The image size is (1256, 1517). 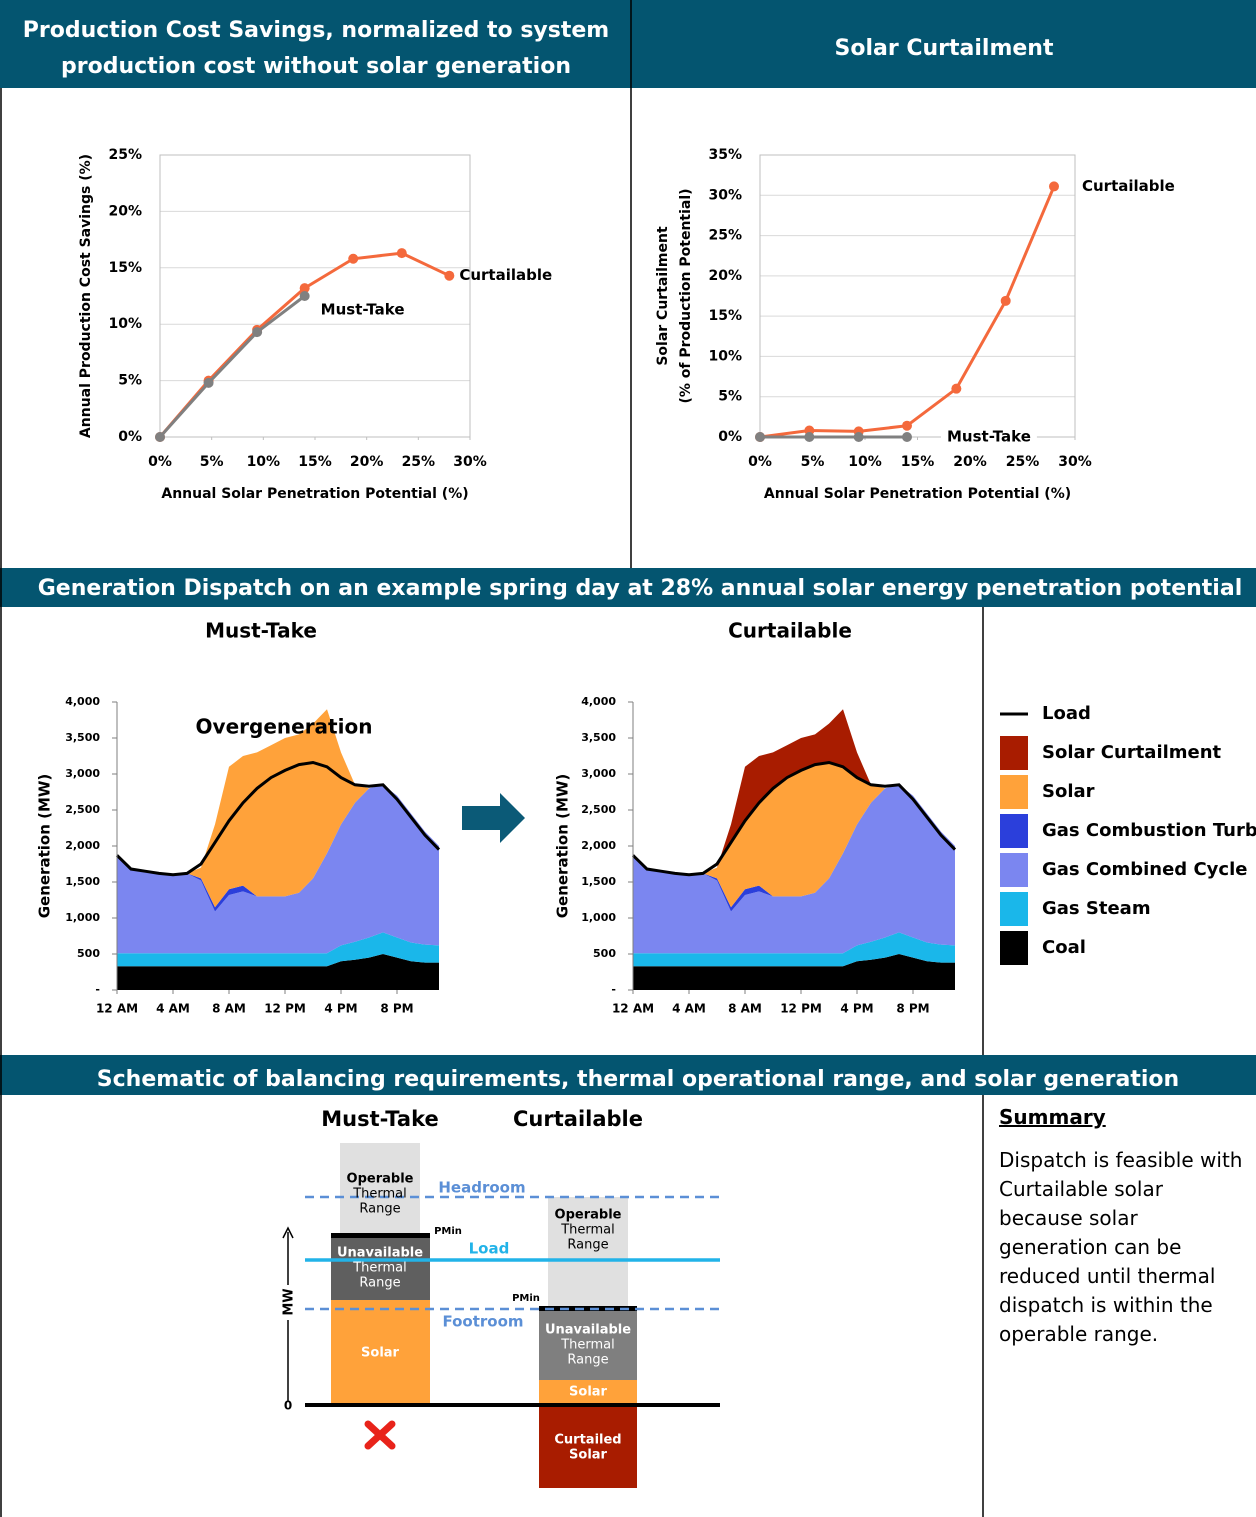 I want to click on legend-label: Solar, so click(x=1068, y=791).